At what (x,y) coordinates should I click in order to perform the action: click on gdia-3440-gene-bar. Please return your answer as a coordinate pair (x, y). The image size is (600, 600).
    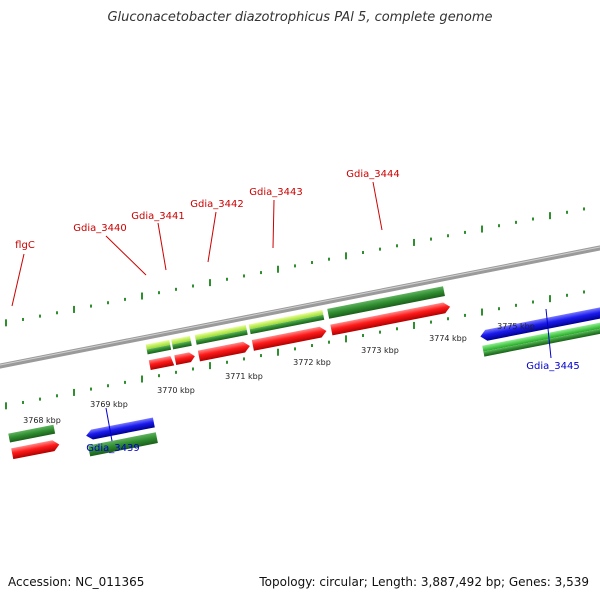
    Looking at the image, I should click on (158, 344).